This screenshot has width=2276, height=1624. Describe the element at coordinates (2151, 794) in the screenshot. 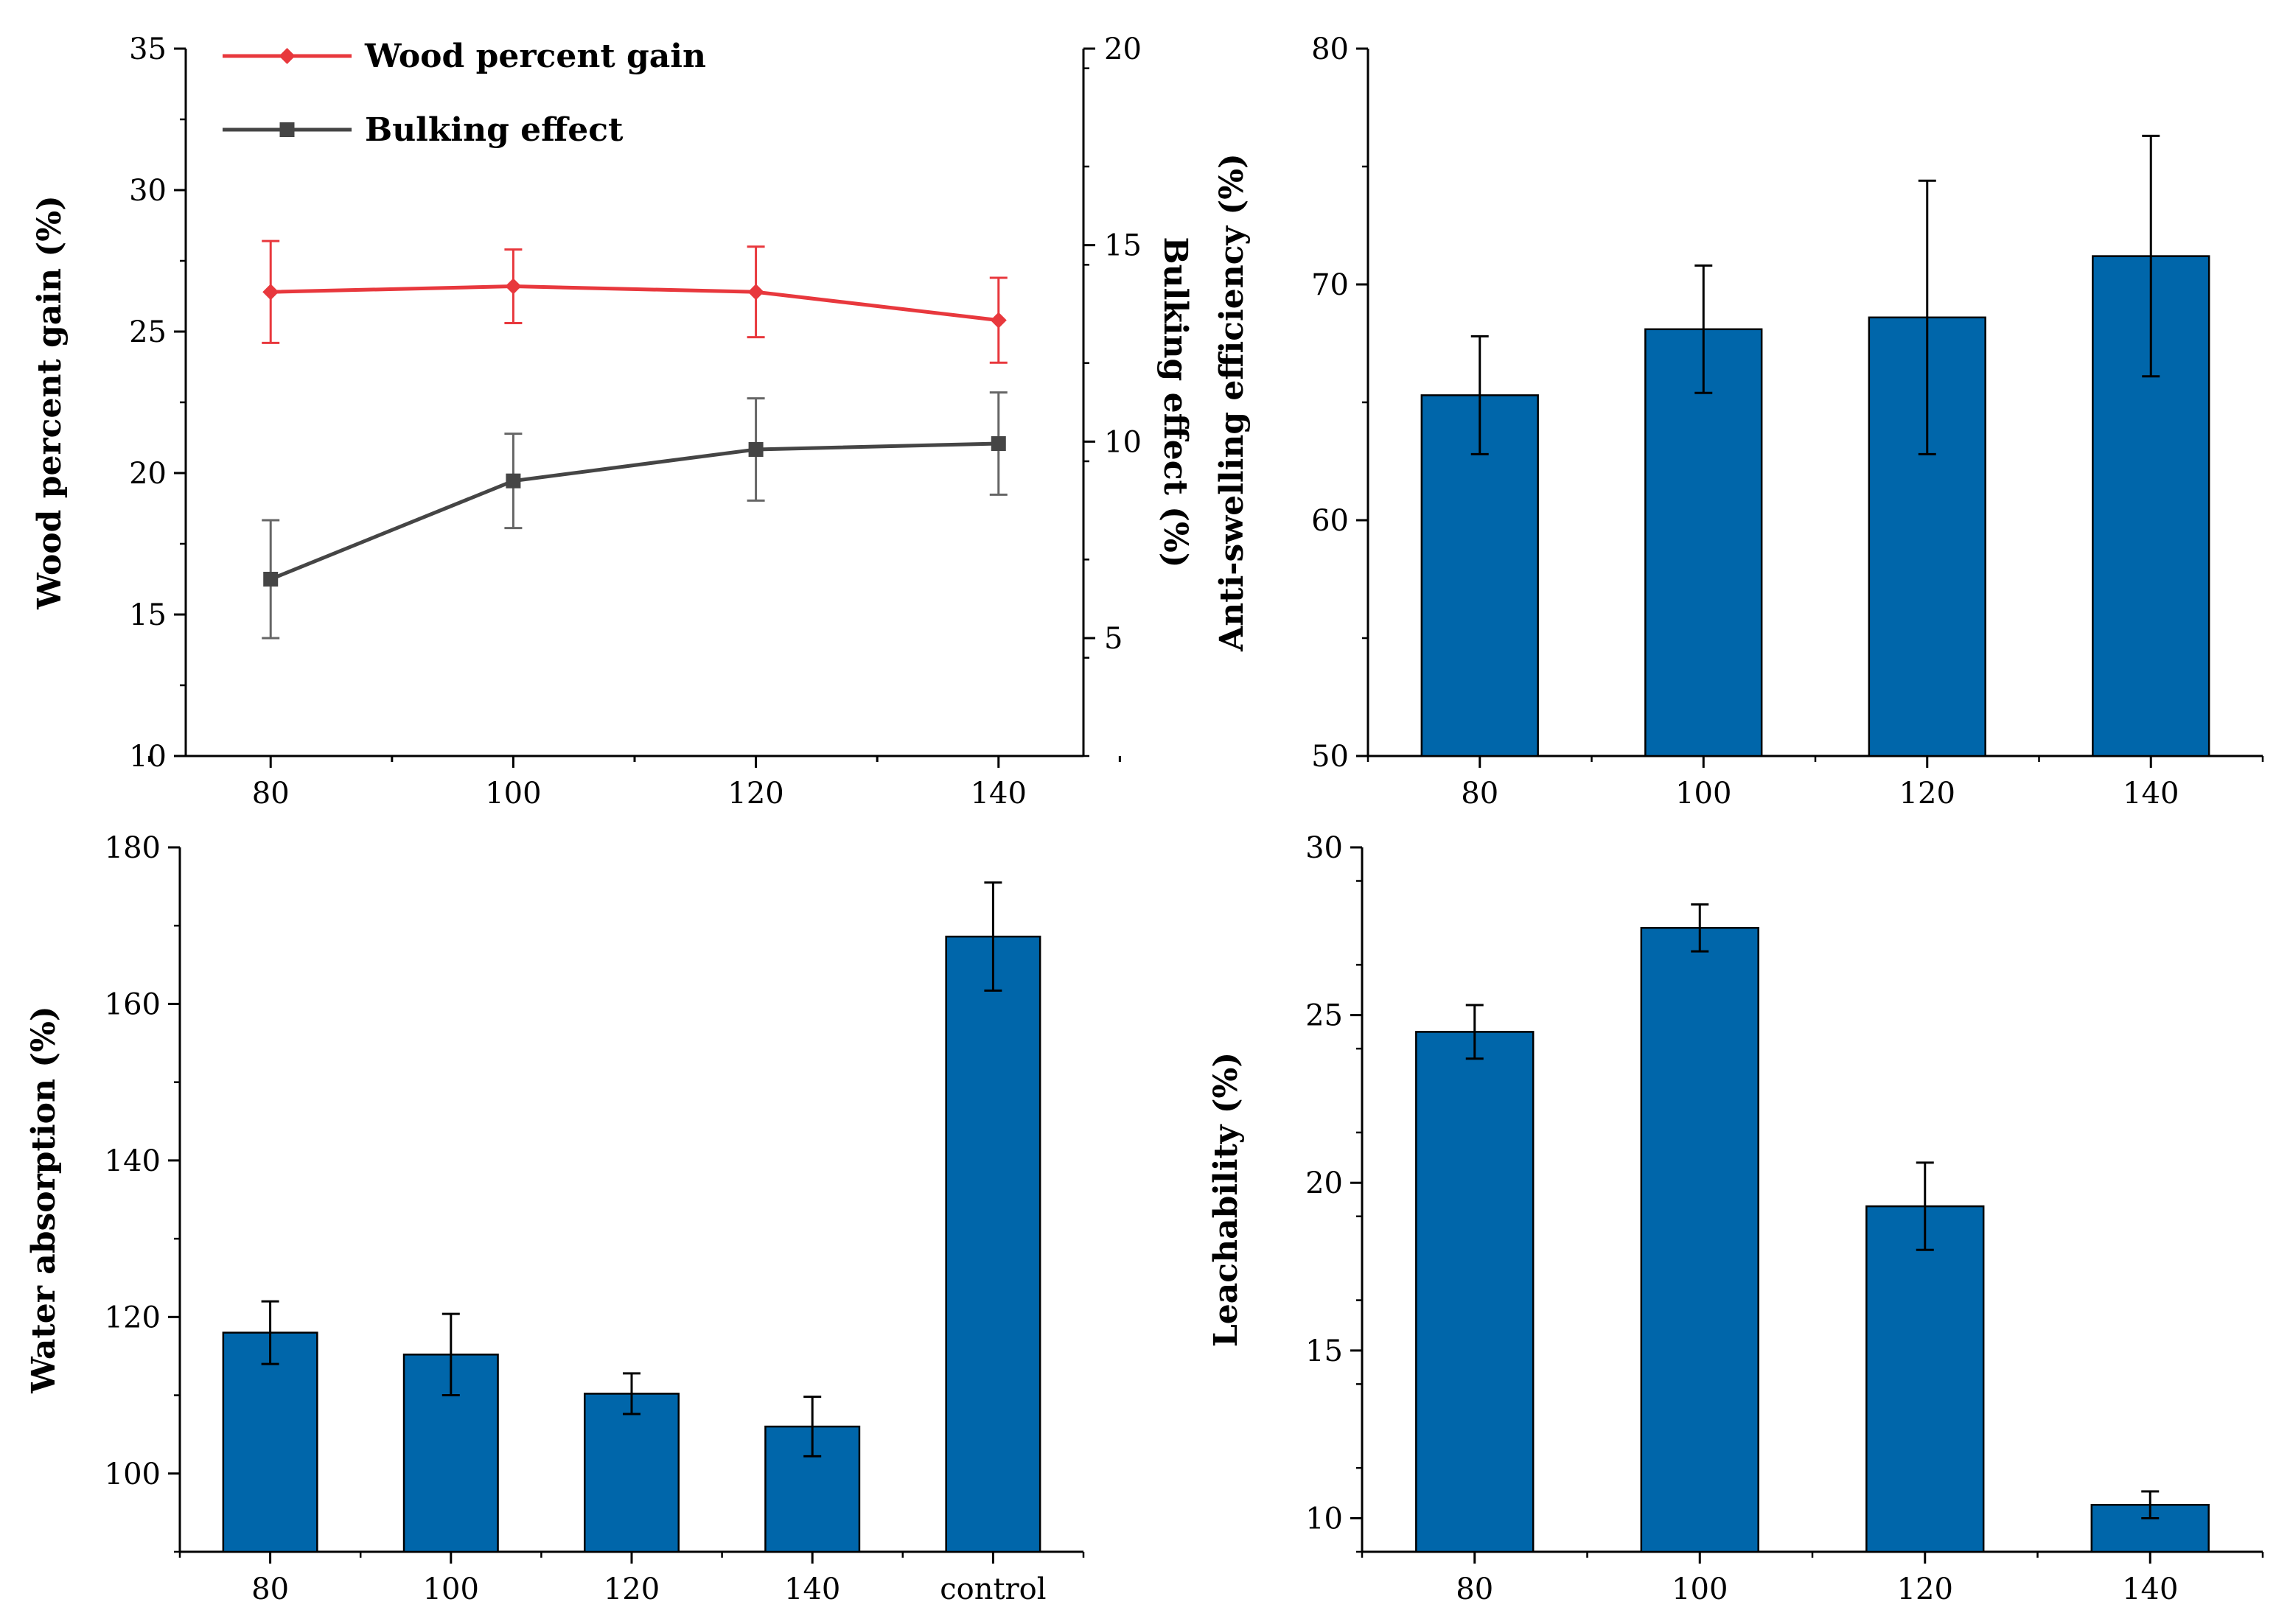

I see `top-right-x-tick-label: 140` at that location.